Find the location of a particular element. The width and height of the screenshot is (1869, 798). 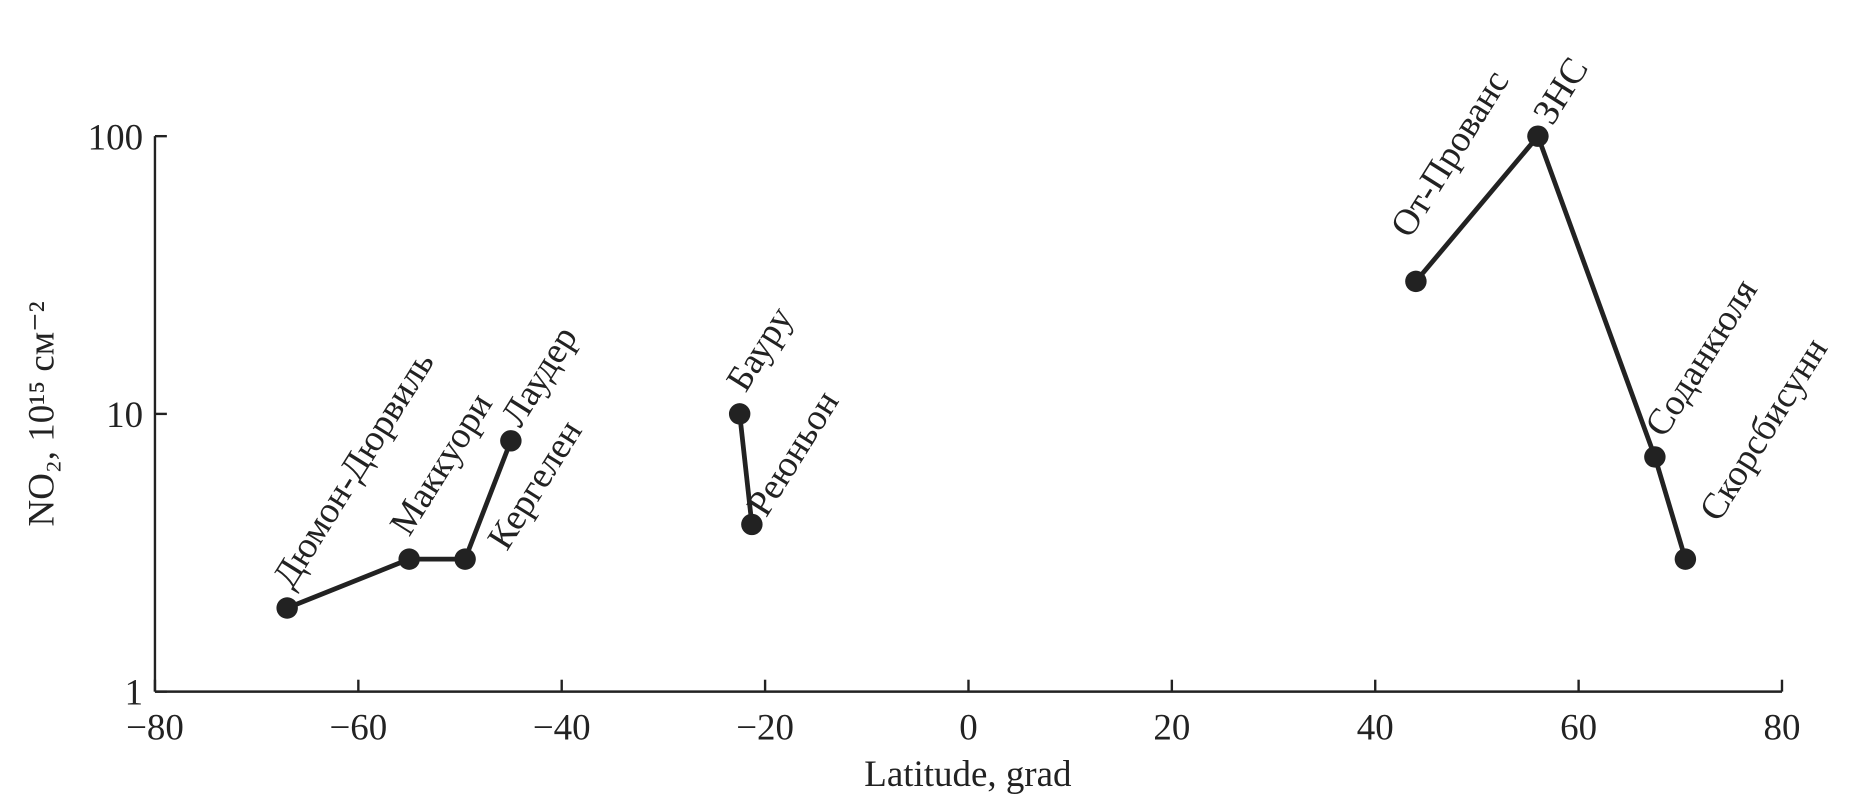

x-tick-label: 80 is located at coordinates (1782, 726).